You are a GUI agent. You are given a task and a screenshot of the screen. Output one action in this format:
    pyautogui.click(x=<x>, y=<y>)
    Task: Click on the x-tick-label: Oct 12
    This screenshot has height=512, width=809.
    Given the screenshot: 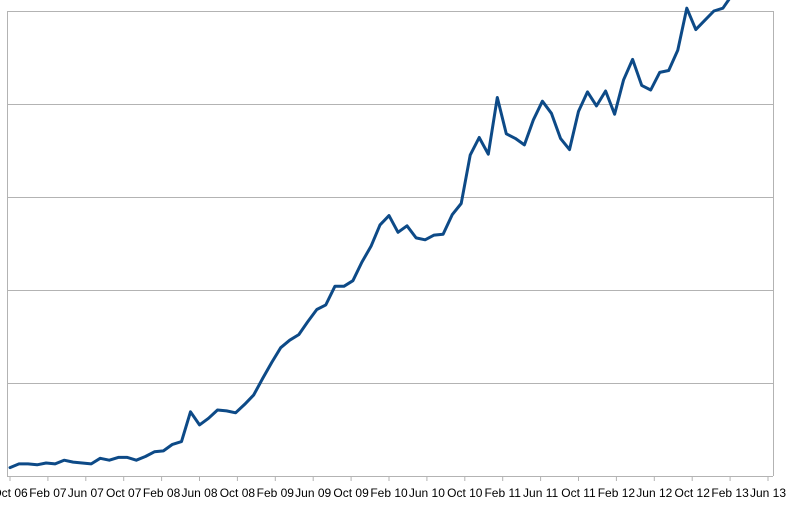 What is the action you would take?
    pyautogui.click(x=693, y=493)
    